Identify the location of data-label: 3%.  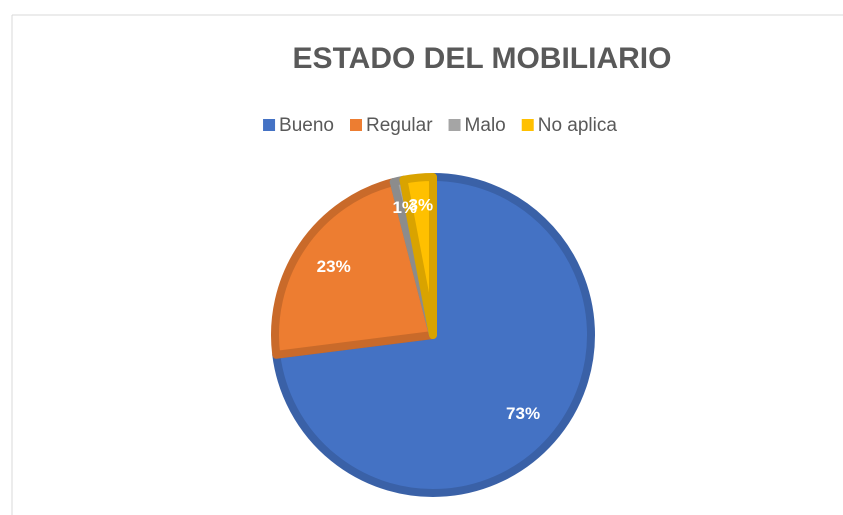
(421, 204).